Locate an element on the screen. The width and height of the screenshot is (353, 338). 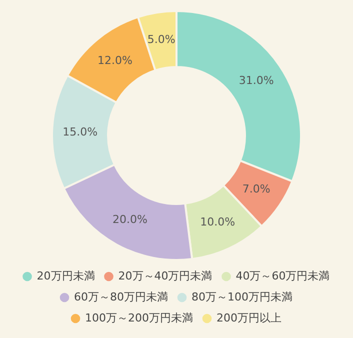
legend-label: 20万円未満 is located at coordinates (65, 275).